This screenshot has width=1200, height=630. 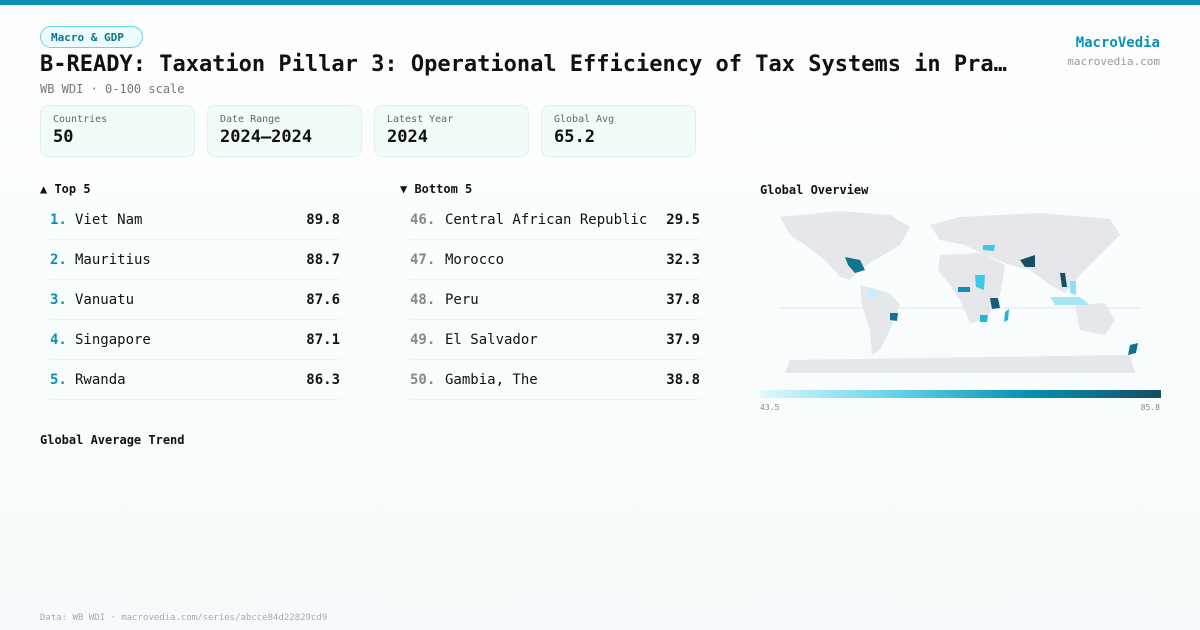 I want to click on stat-value: 2024, so click(x=407, y=137).